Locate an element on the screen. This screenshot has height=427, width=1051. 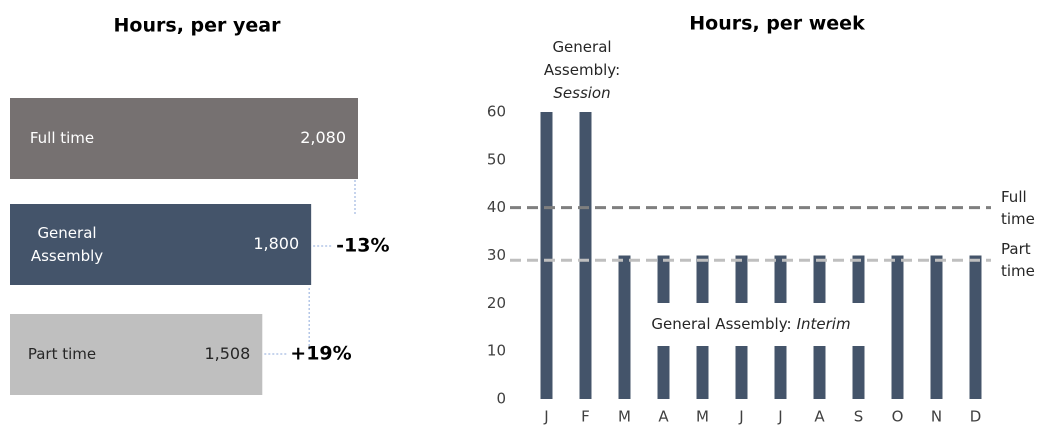
annotation: +19% is located at coordinates (320, 354).